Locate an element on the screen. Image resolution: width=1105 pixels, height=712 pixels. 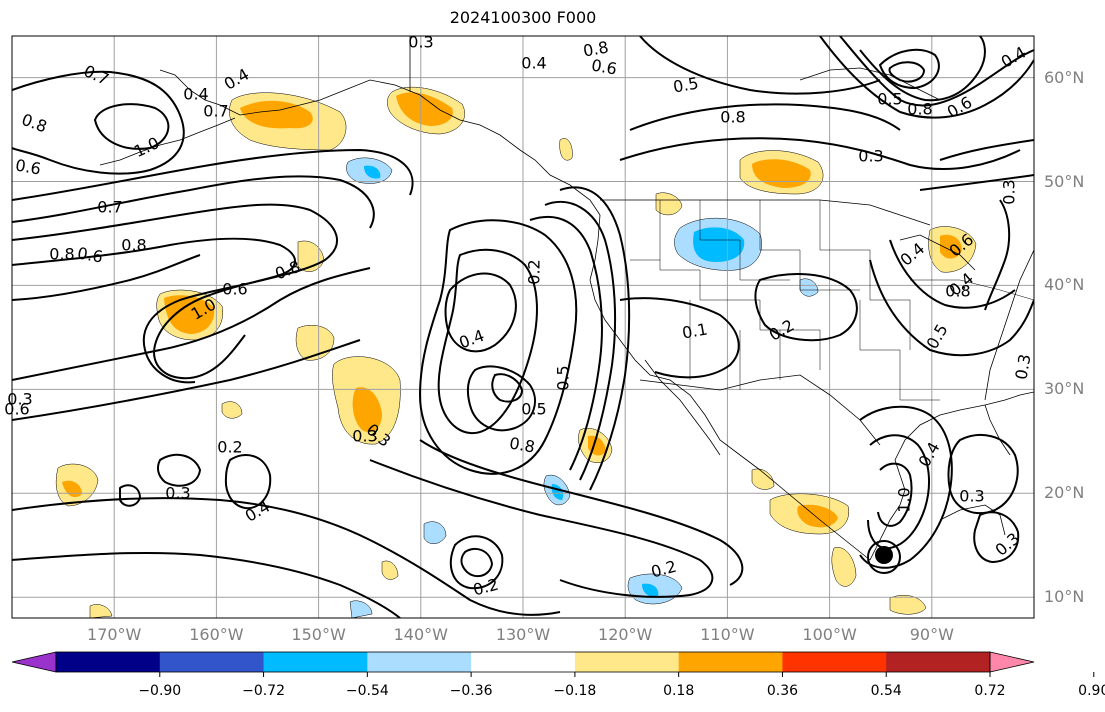
shade-blue is located at coordinates (372, 172).